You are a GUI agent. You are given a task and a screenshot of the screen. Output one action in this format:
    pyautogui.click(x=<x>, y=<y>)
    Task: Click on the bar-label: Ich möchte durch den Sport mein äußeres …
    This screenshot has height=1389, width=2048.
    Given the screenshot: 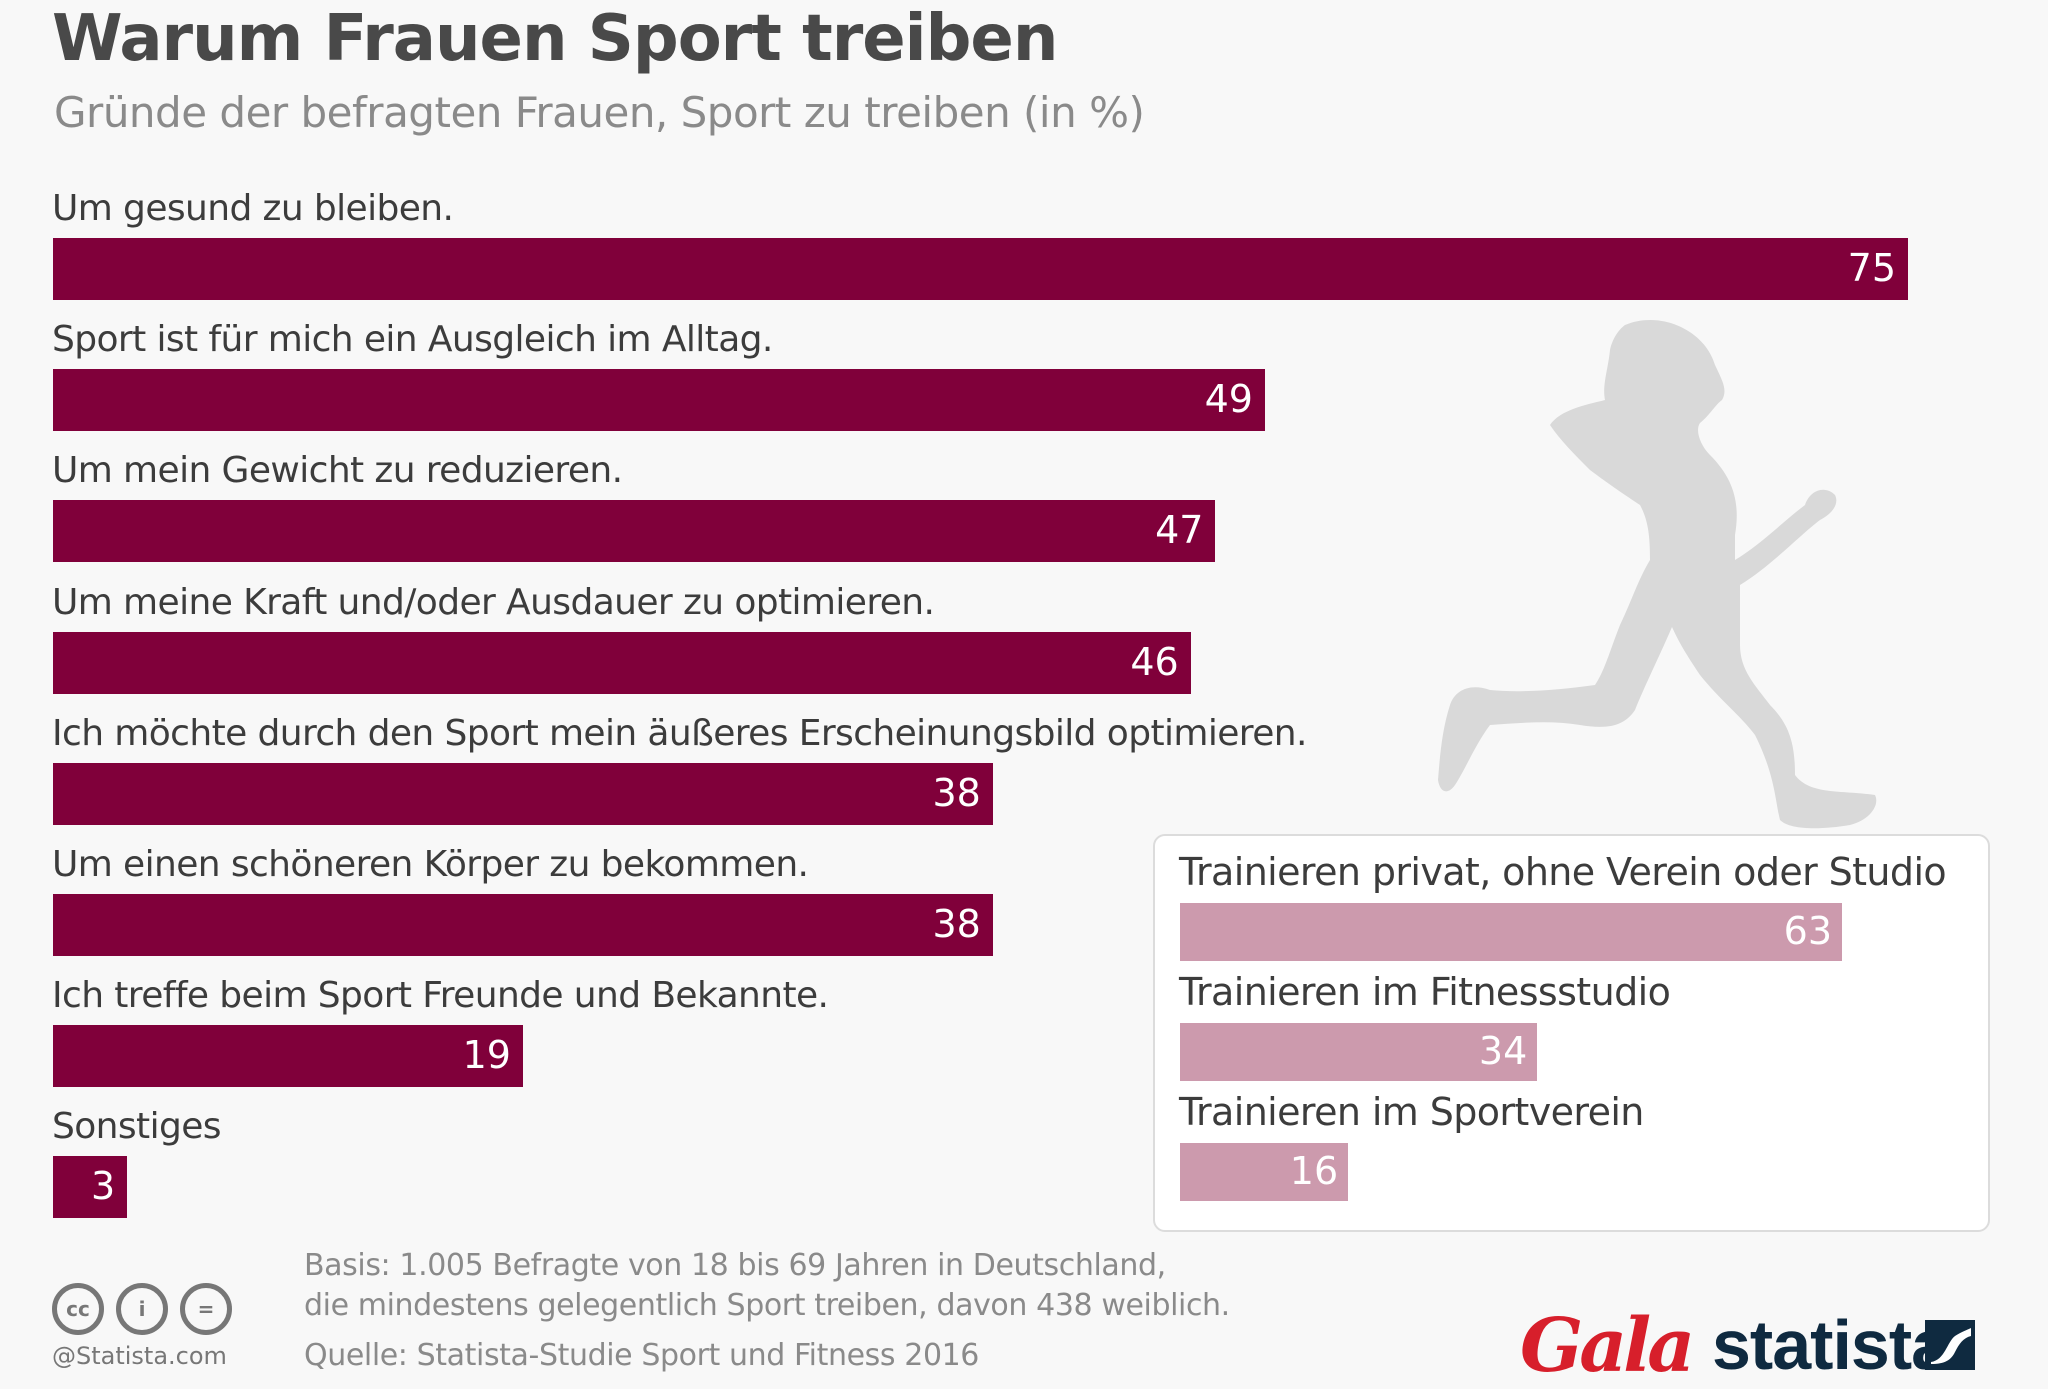 What is the action you would take?
    pyautogui.click(x=679, y=733)
    